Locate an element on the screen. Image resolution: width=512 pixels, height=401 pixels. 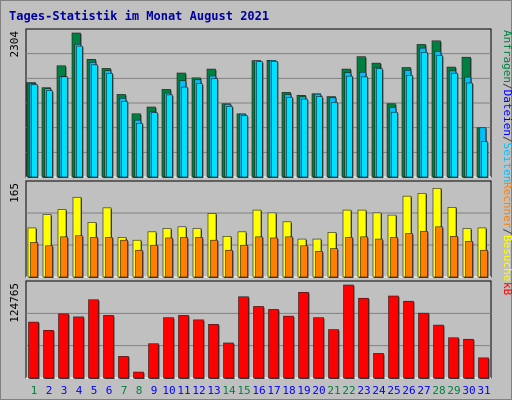
legend-label-top: Anfragen/Dateien/Seiten is located at coordinates (506, 106).